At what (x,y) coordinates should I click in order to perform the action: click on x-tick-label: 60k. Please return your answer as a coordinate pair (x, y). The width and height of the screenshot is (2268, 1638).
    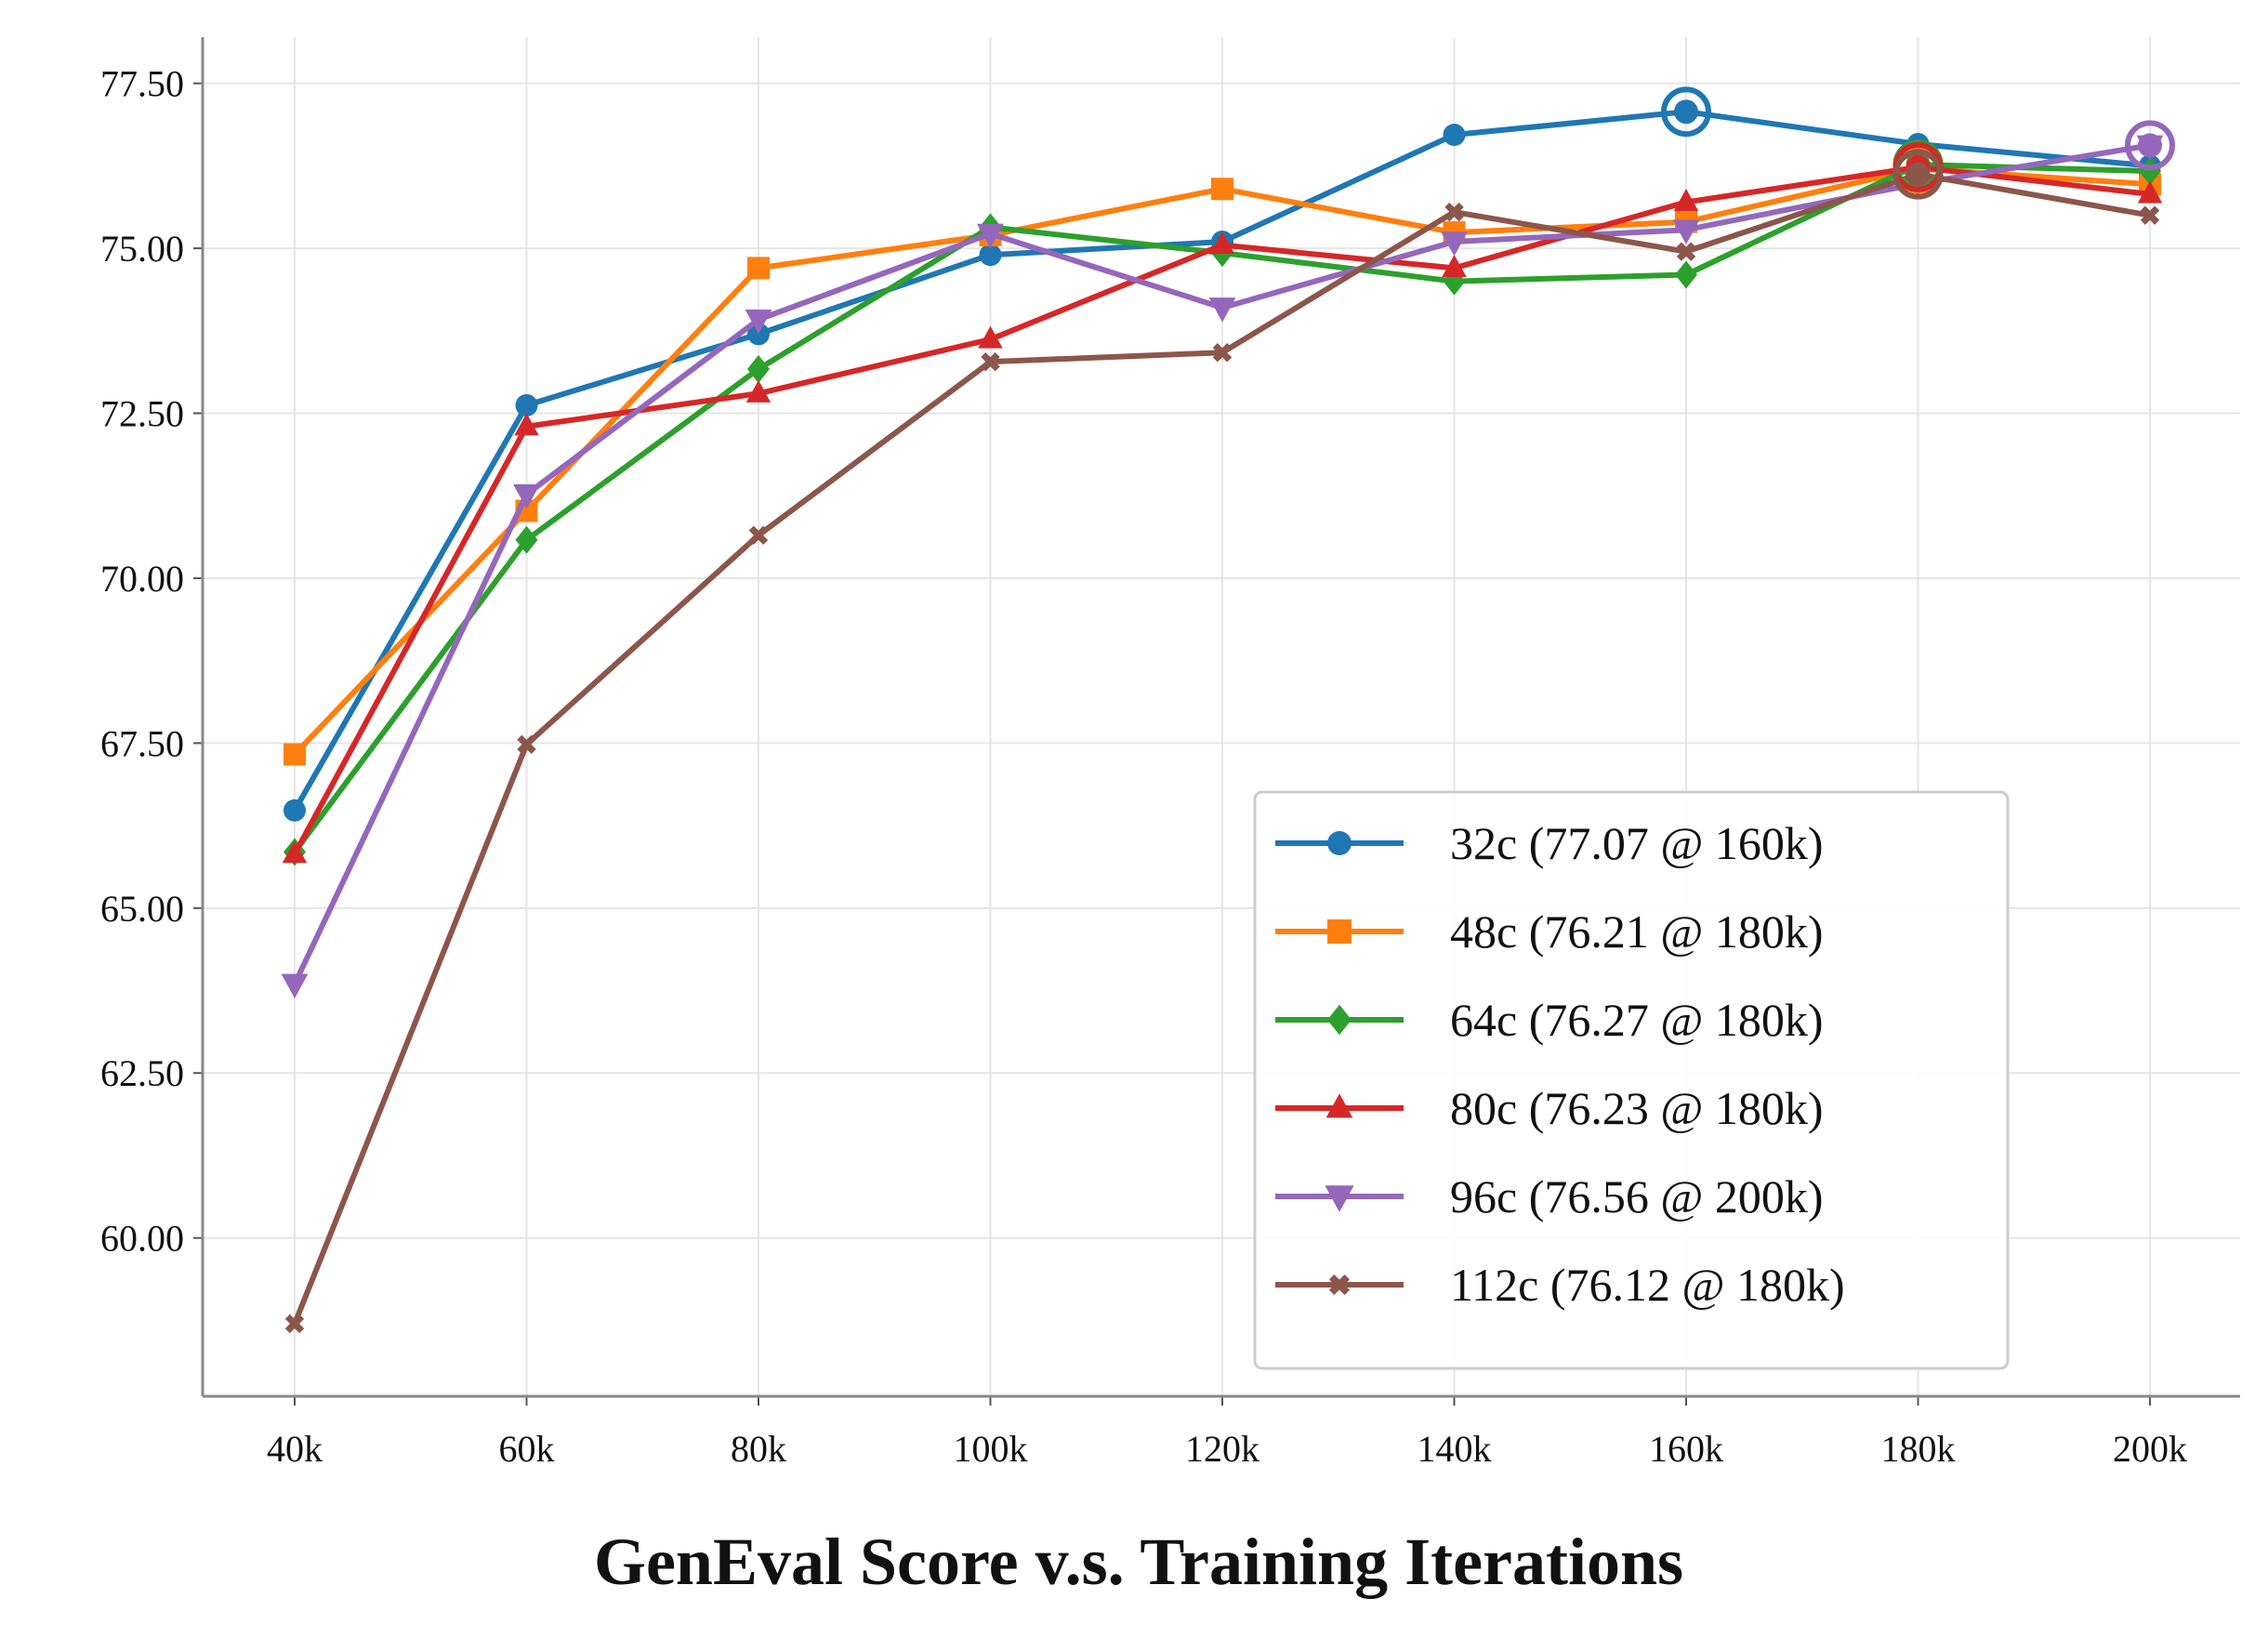
    Looking at the image, I should click on (527, 1449).